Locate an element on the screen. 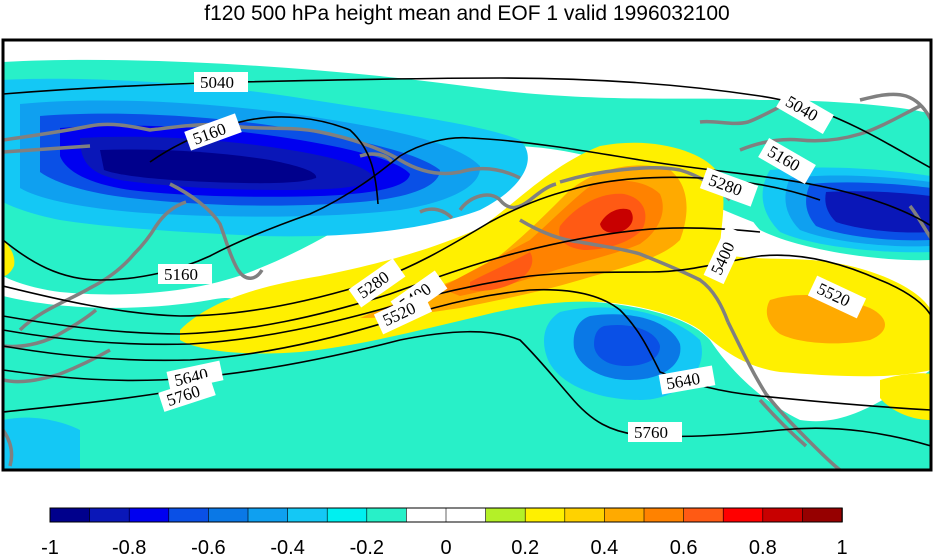  colorbar-cells is located at coordinates (446, 515).